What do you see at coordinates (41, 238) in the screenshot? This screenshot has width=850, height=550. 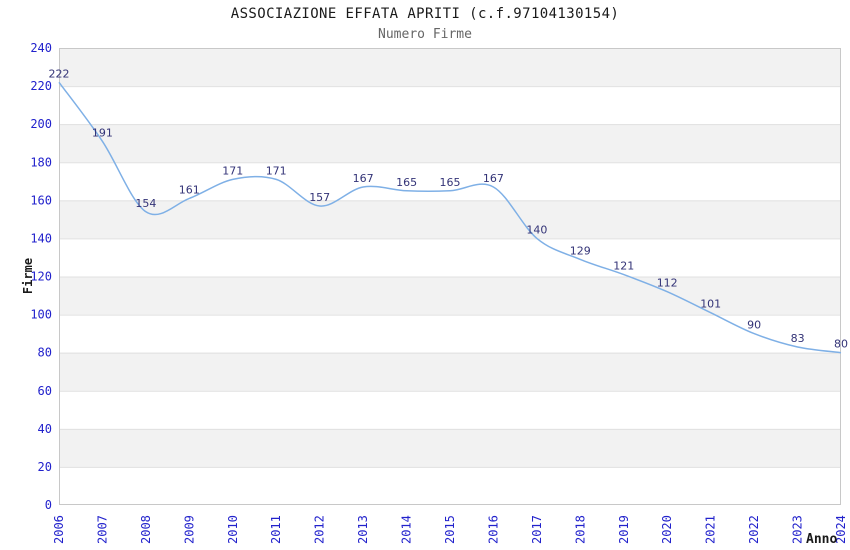 I see `y-tick-label: 140` at bounding box center [41, 238].